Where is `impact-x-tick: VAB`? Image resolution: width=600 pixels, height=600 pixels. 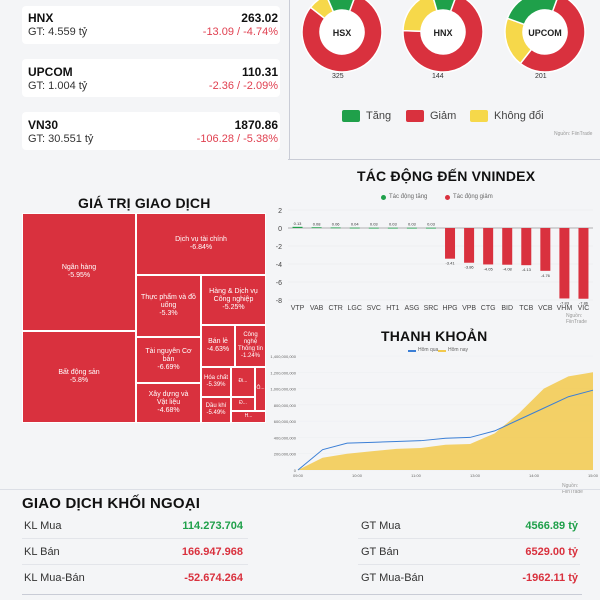 impact-x-tick: VAB is located at coordinates (317, 308).